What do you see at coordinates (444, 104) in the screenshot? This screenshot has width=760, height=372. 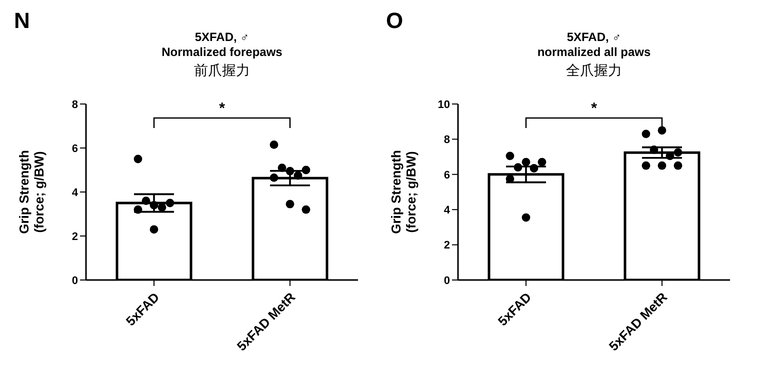 I see `y-tick-label: 10` at bounding box center [444, 104].